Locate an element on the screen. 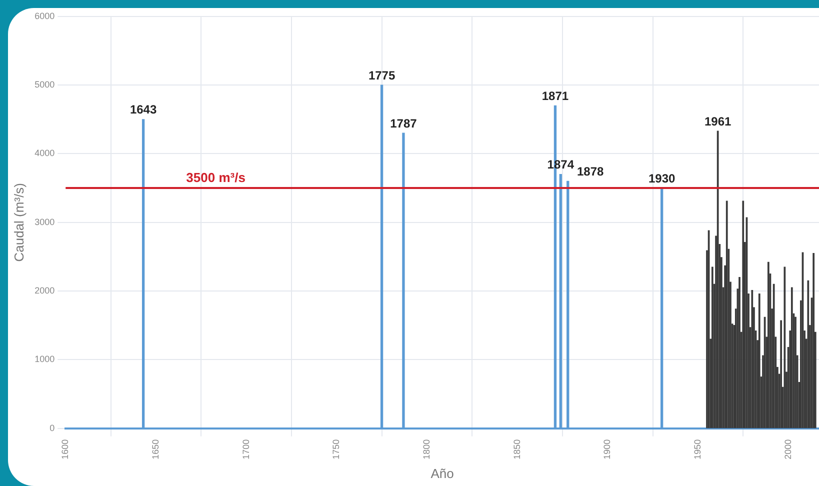 This screenshot has width=819, height=486. x-tick-label: 1950 is located at coordinates (697, 449).